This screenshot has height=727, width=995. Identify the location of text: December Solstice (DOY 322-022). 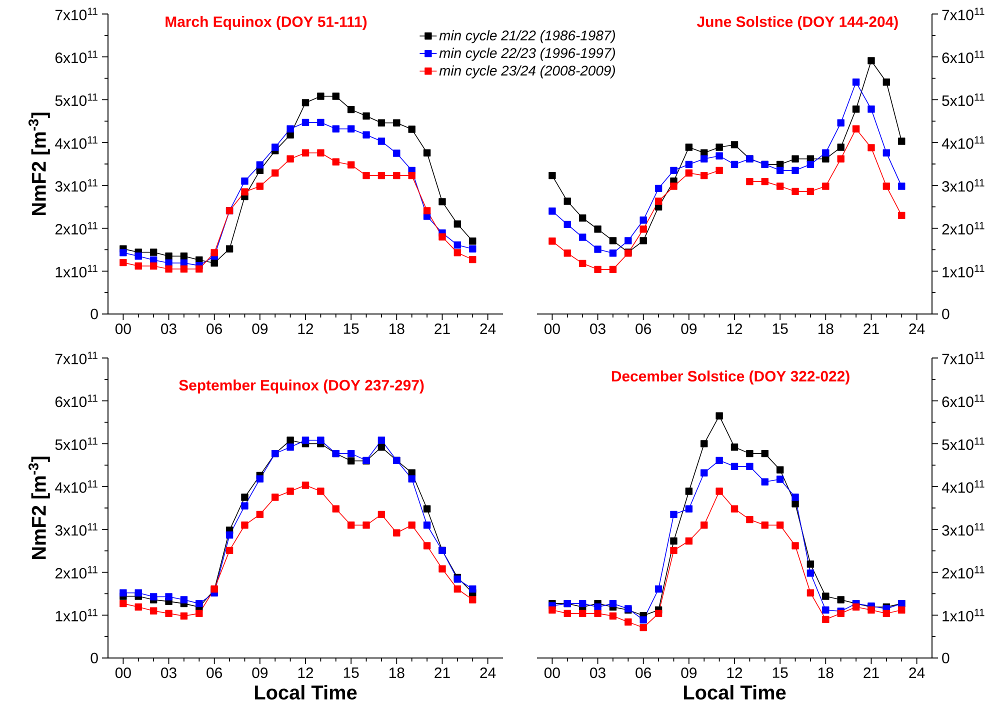
(731, 377).